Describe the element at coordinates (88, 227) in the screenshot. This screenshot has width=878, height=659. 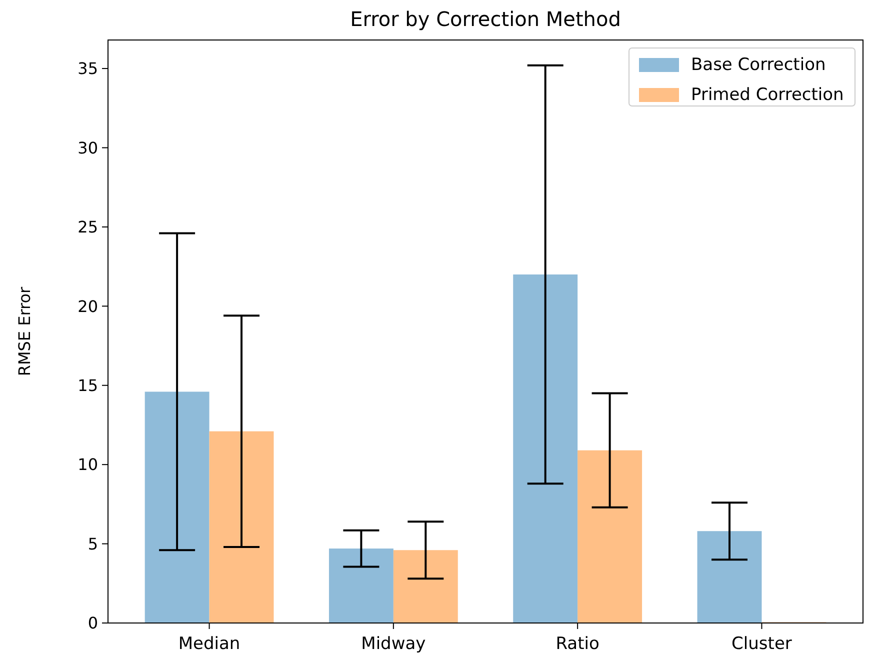
I see `y-tick-label: 25` at that location.